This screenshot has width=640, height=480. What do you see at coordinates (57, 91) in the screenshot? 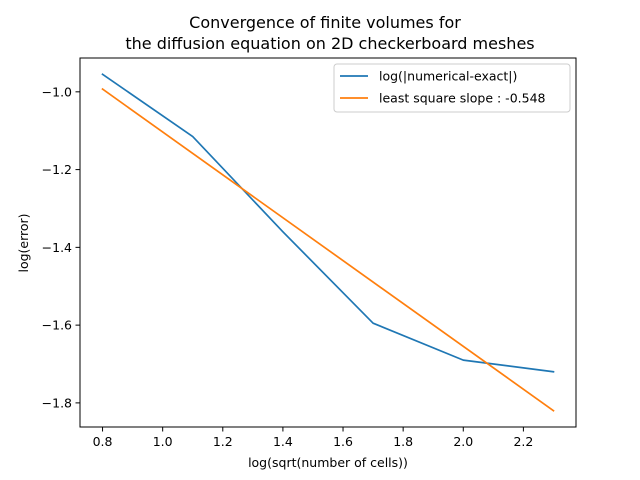
I see `y-tick-label: −1.0` at bounding box center [57, 91].